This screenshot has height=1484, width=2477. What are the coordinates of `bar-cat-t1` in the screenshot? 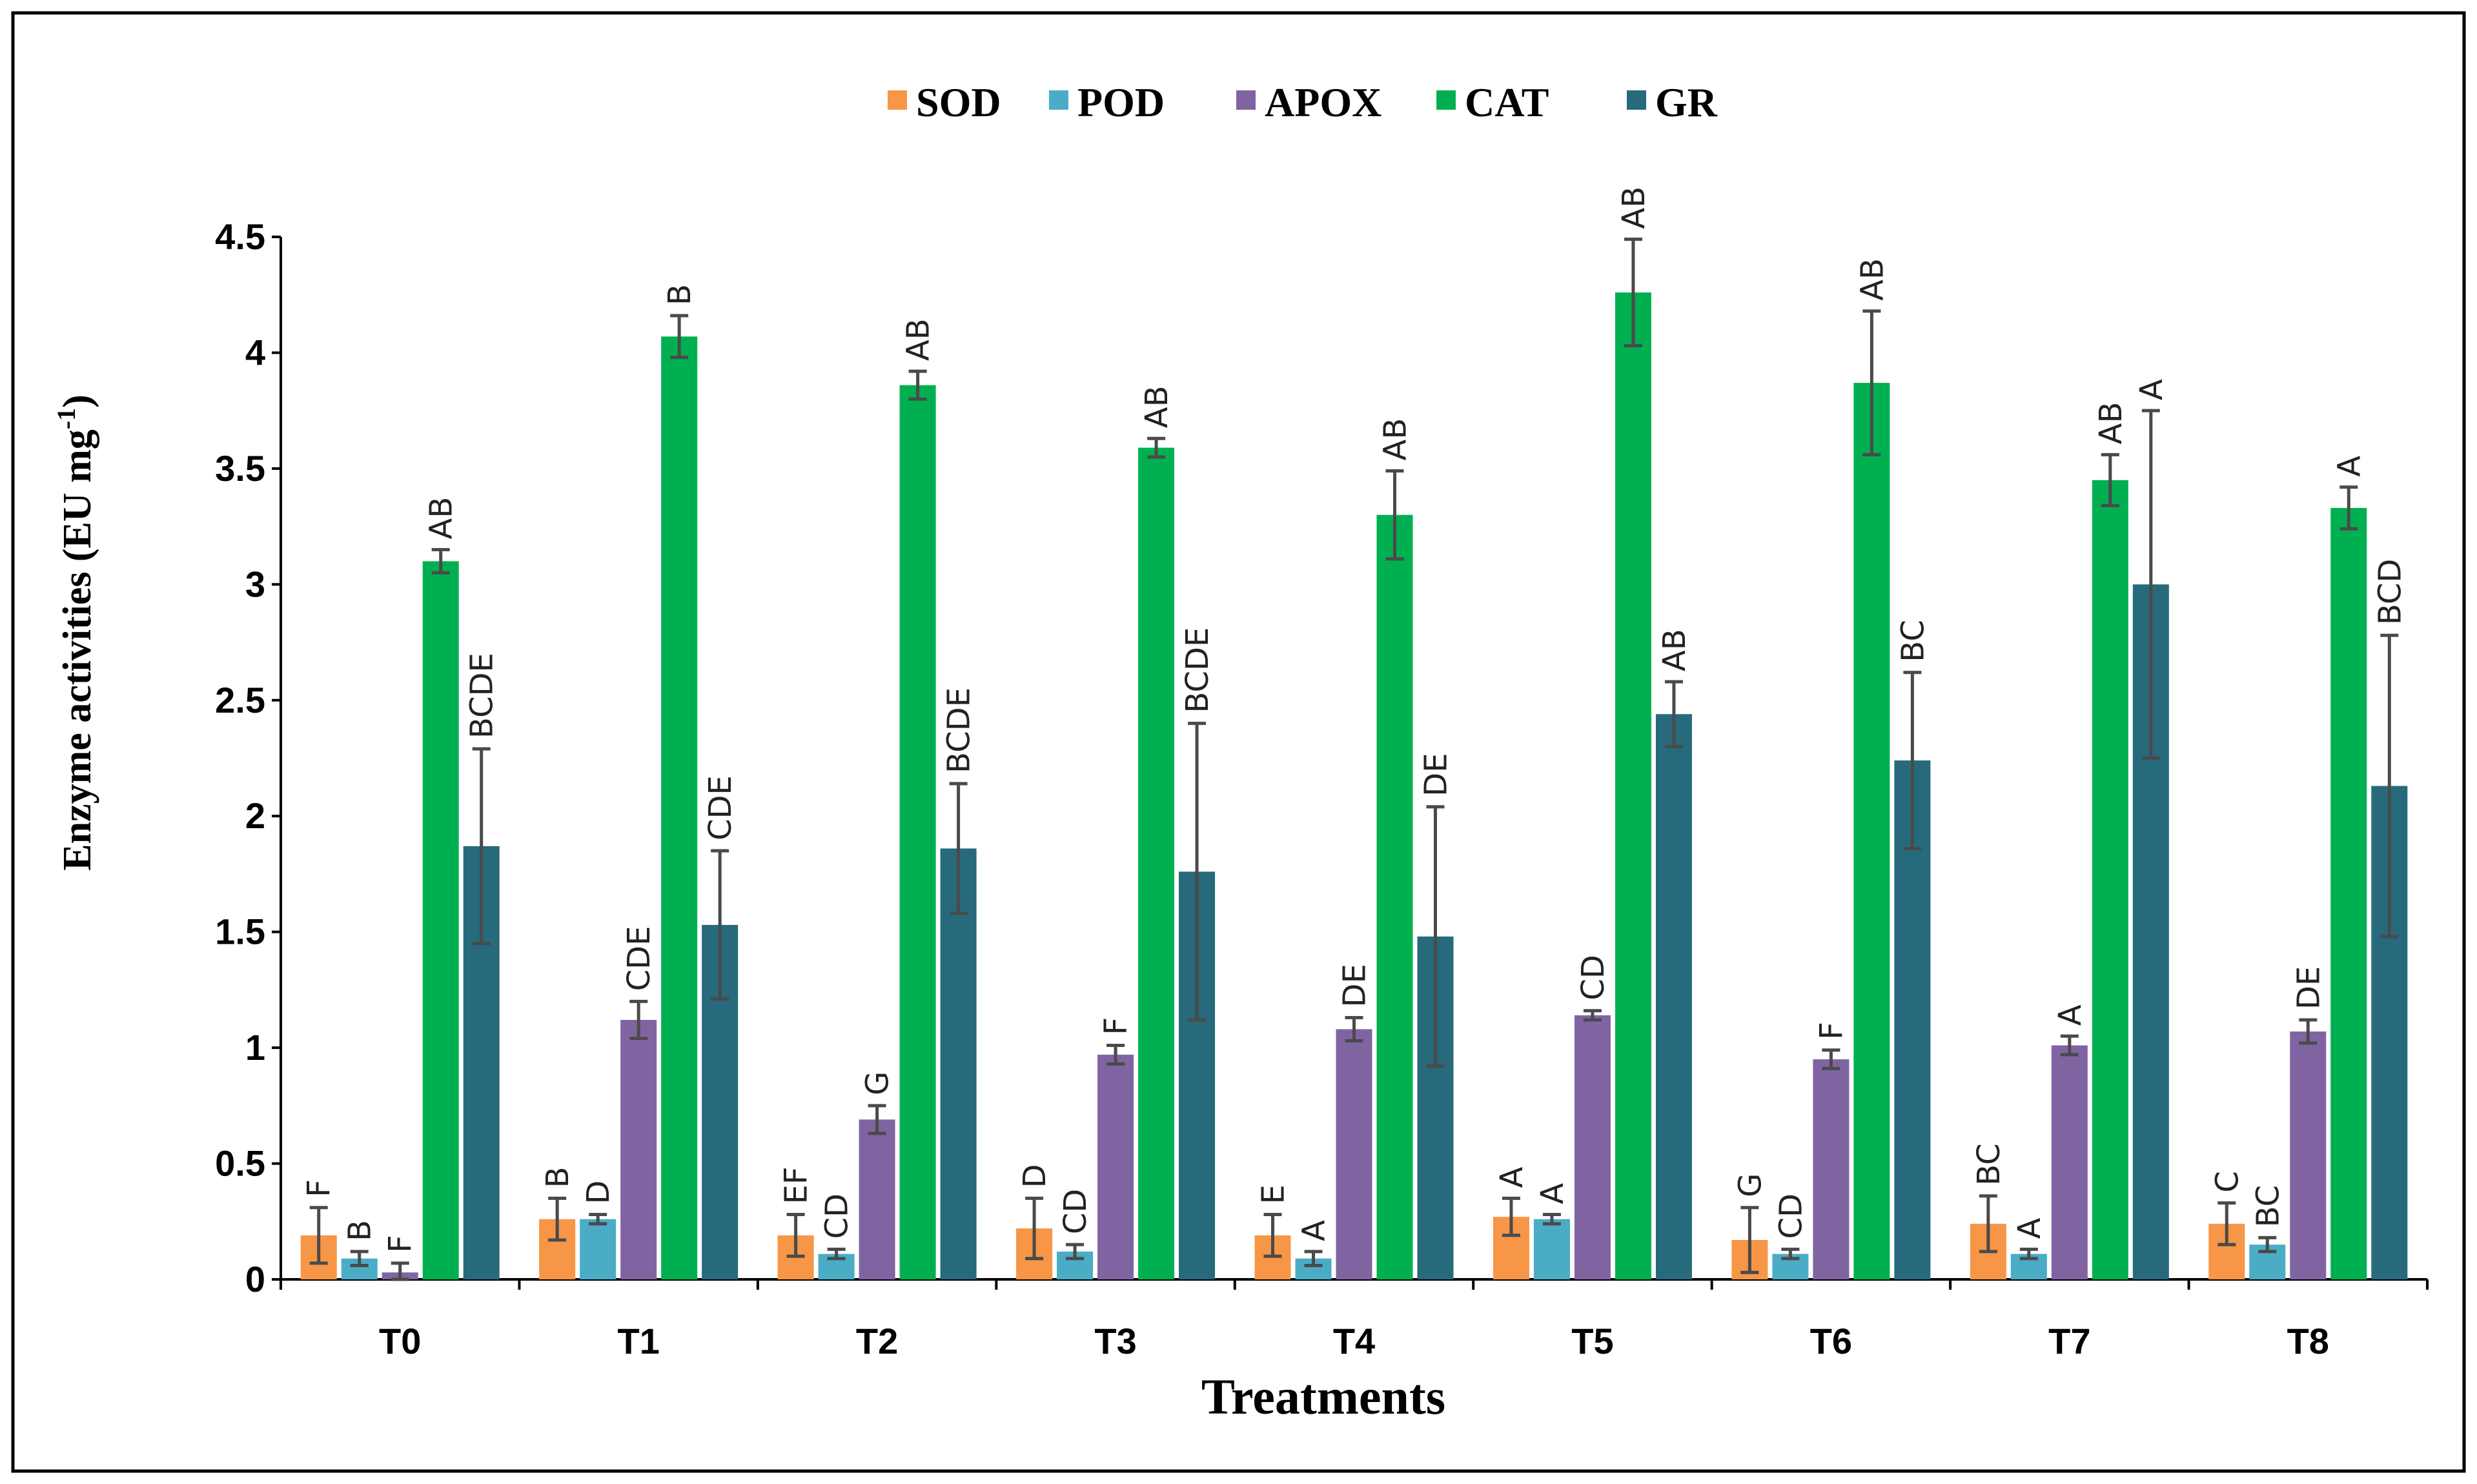 It's located at (679, 807).